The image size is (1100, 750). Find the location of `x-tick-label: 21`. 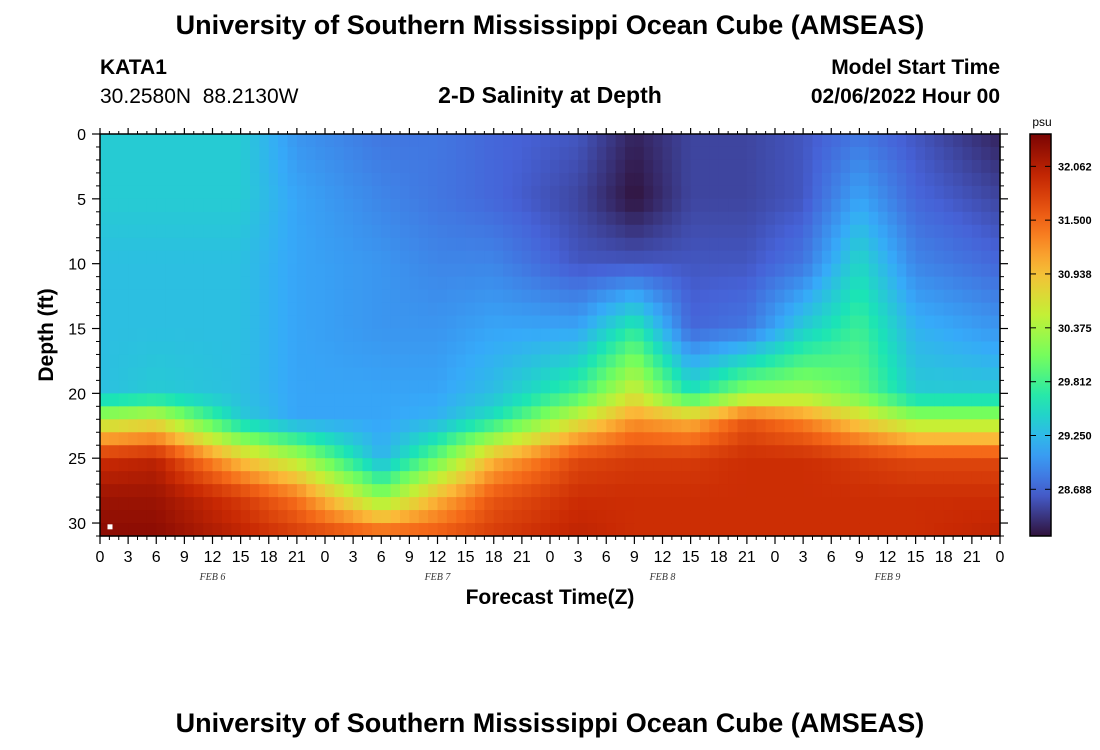

x-tick-label: 21 is located at coordinates (972, 557).